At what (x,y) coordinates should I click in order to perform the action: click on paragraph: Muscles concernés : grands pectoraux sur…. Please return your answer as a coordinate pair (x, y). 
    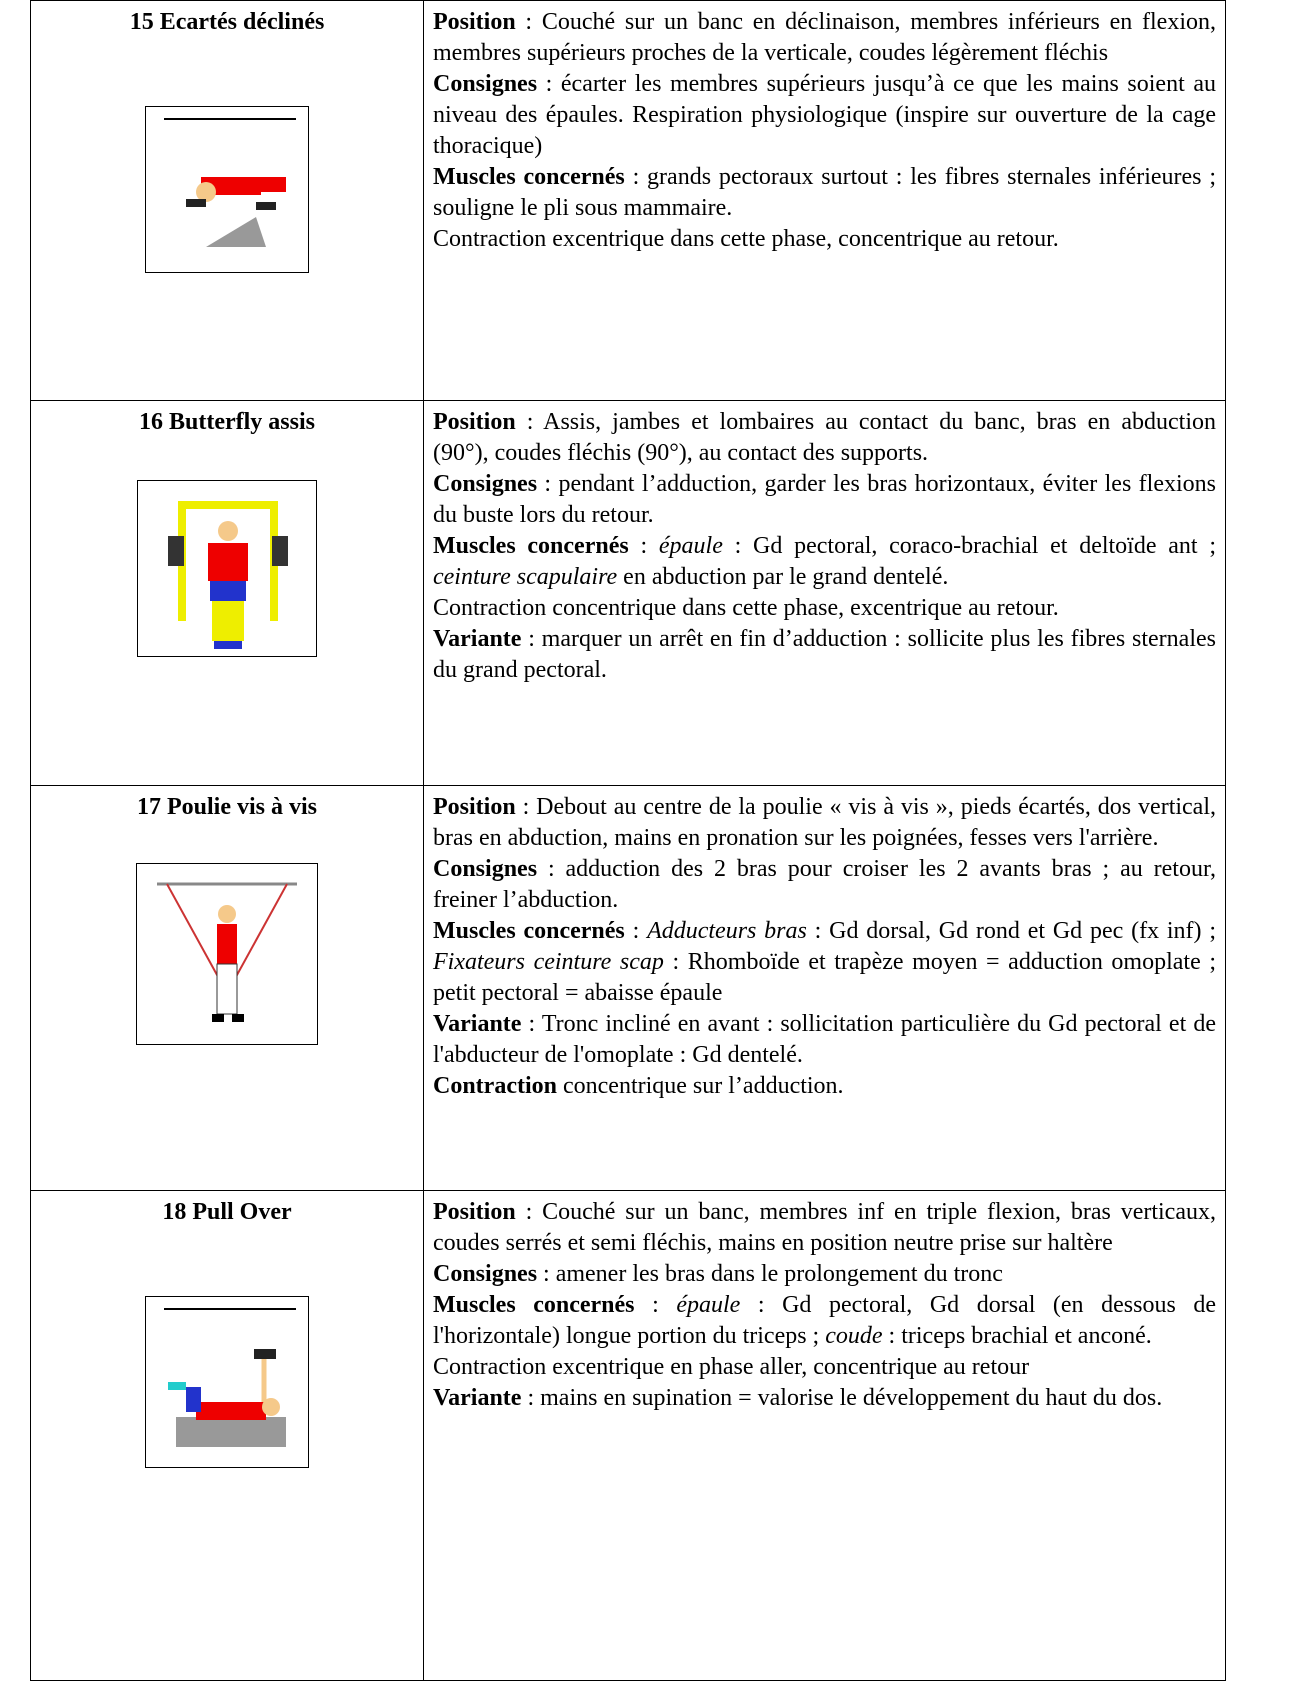
    Looking at the image, I should click on (824, 193).